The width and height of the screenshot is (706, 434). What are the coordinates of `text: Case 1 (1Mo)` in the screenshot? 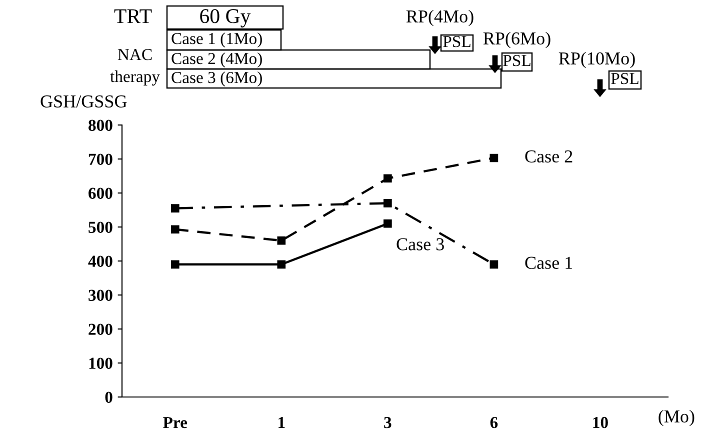 It's located at (217, 40).